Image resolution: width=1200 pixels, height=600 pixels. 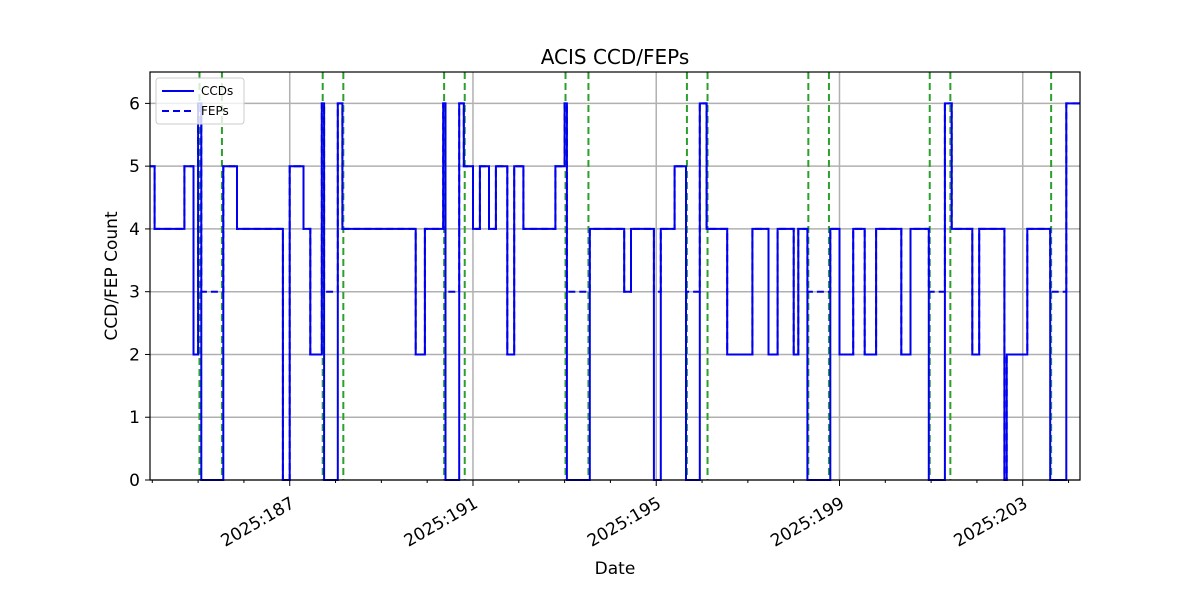 What do you see at coordinates (615, 57) in the screenshot?
I see `chart-title: ACIS CCD/FEPs` at bounding box center [615, 57].